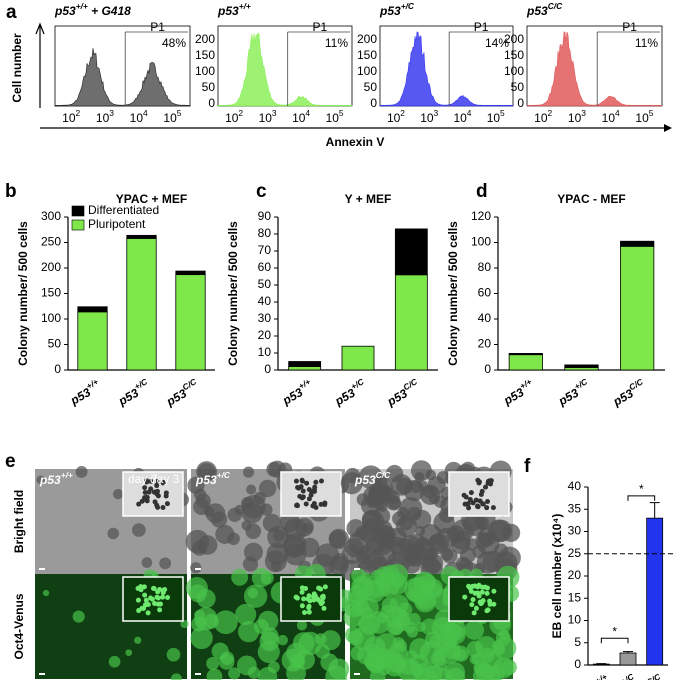  I want to click on scale-bar, so click(198, 674).